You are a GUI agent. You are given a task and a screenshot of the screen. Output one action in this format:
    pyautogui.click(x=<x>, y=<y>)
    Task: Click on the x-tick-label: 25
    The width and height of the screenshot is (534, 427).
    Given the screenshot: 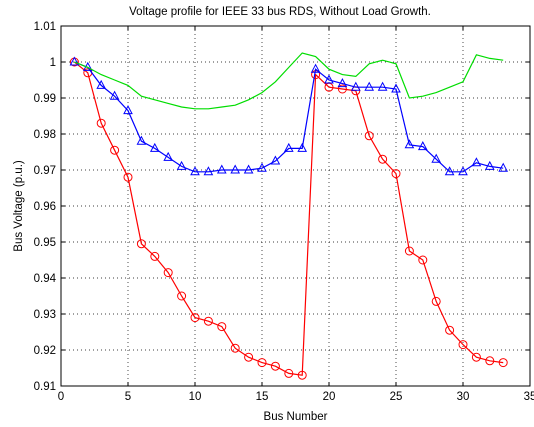 What is the action you would take?
    pyautogui.click(x=396, y=397)
    